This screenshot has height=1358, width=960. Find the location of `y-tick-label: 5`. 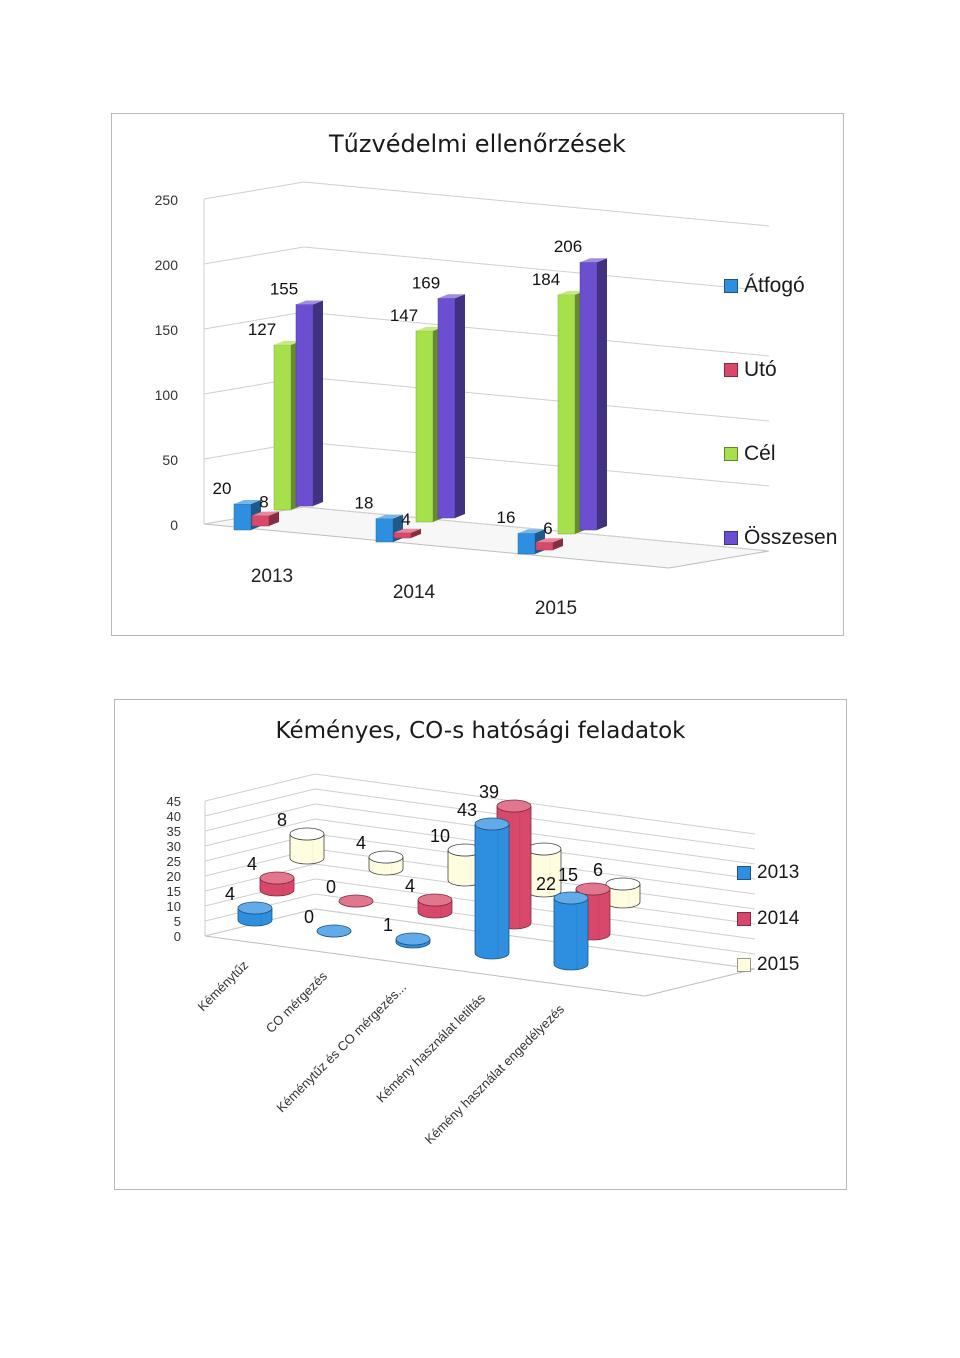

y-tick-label: 5 is located at coordinates (177, 921).